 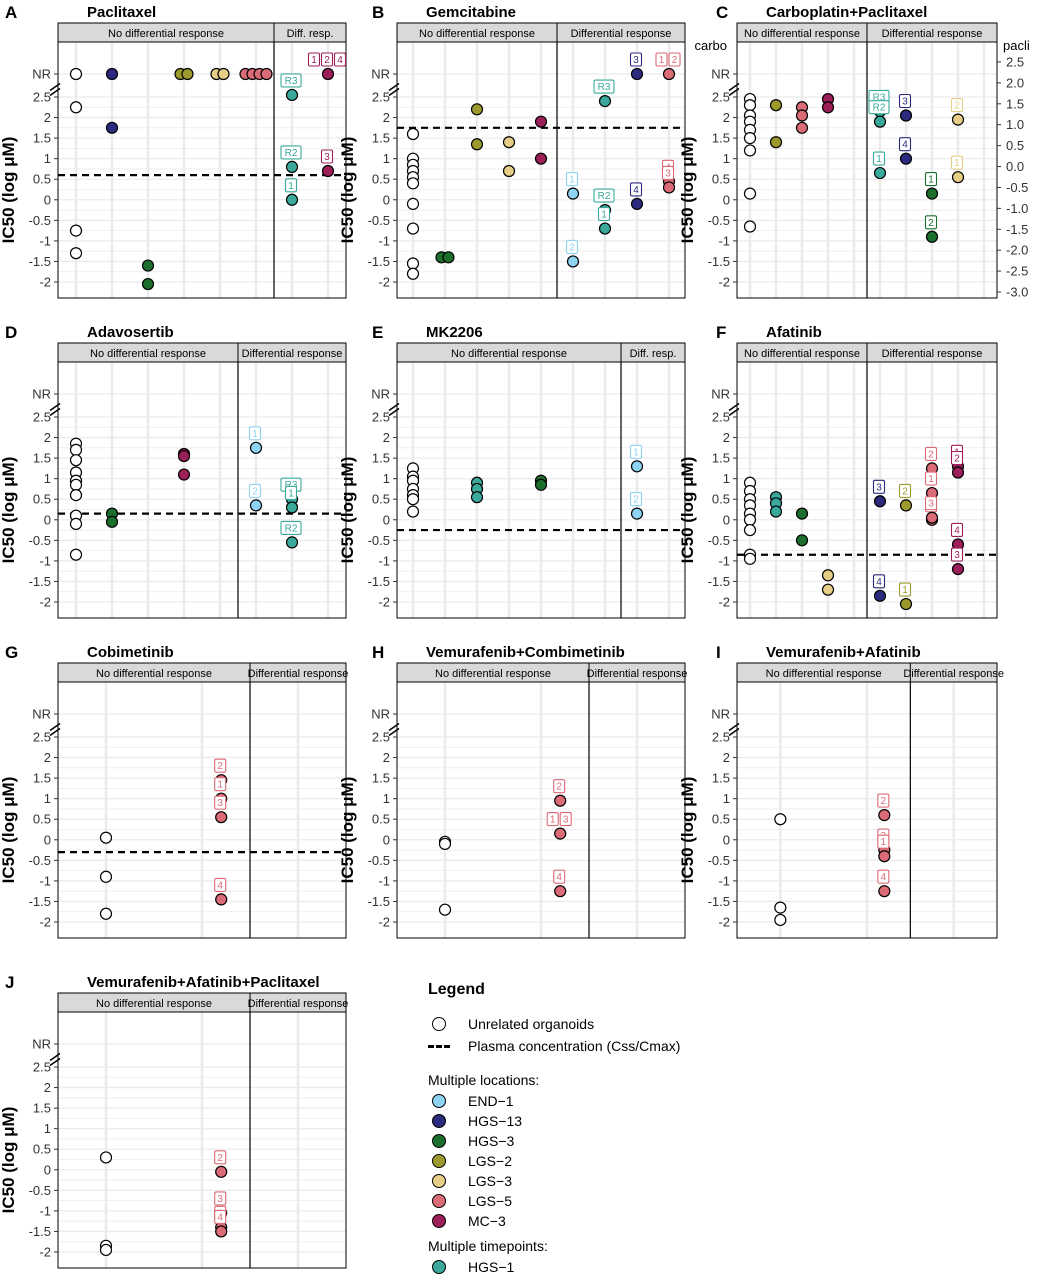 What do you see at coordinates (722, 12) in the screenshot?
I see `panel-letter: C` at bounding box center [722, 12].